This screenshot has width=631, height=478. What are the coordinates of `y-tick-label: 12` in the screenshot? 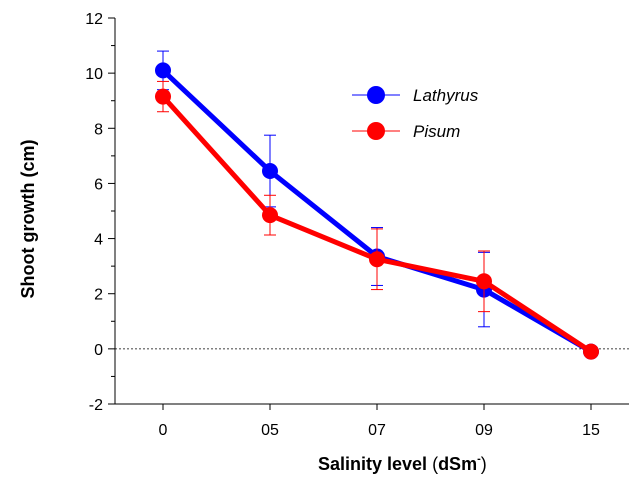 It's located at (94, 19).